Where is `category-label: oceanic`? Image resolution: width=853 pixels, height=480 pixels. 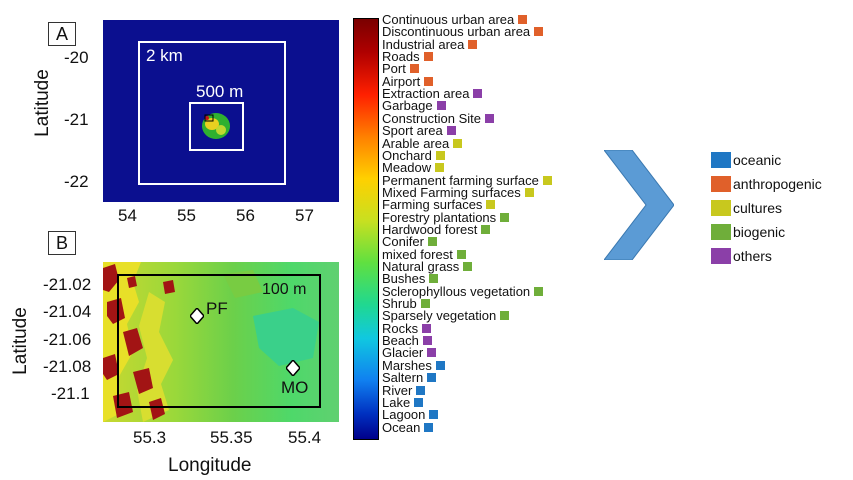 category-label: oceanic is located at coordinates (757, 160).